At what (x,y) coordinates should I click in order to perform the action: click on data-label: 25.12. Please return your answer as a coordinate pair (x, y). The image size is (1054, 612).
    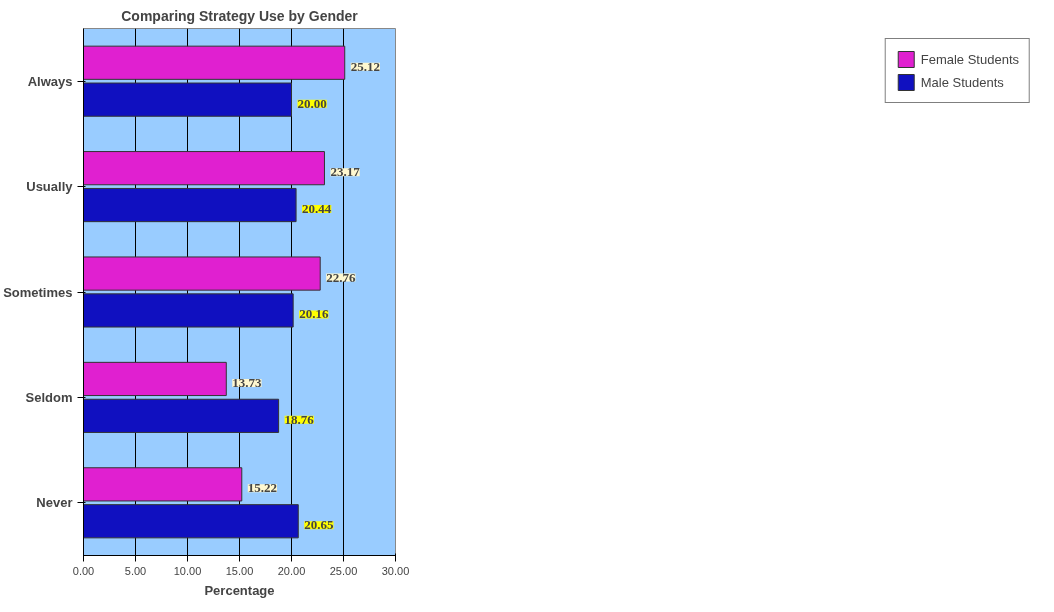
    Looking at the image, I should click on (365, 66).